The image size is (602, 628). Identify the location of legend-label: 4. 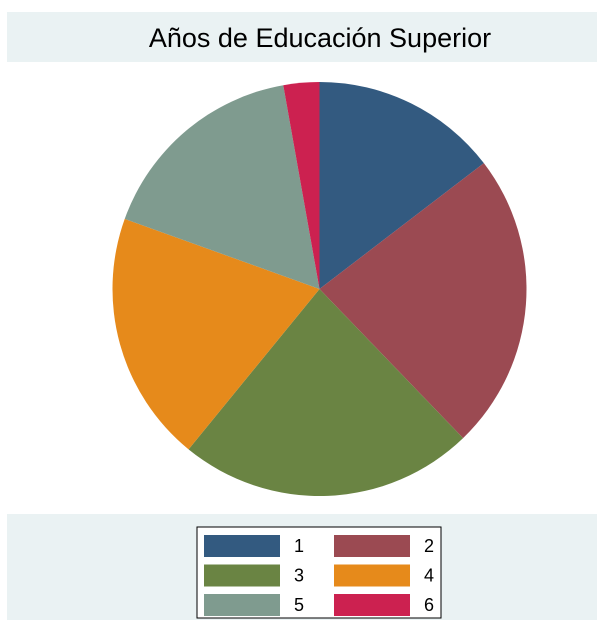
(429, 575).